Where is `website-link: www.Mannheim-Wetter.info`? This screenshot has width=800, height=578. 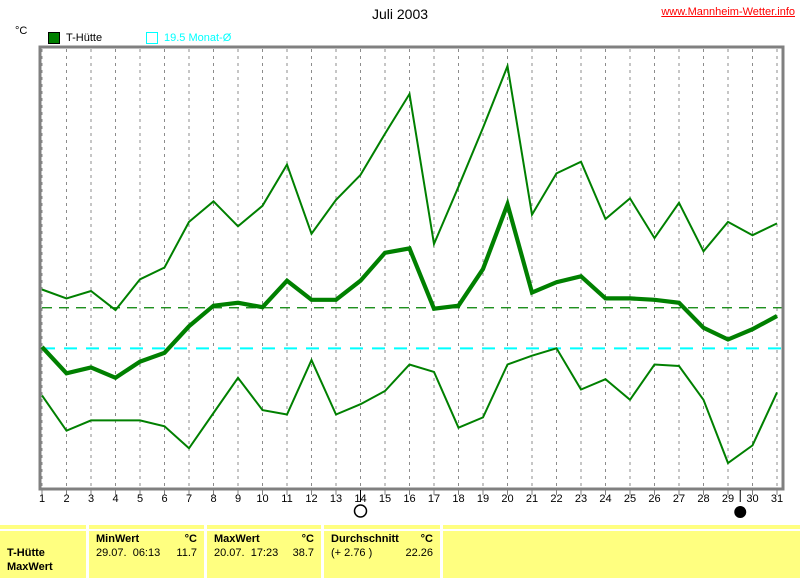 website-link: www.Mannheim-Wetter.info is located at coordinates (728, 12).